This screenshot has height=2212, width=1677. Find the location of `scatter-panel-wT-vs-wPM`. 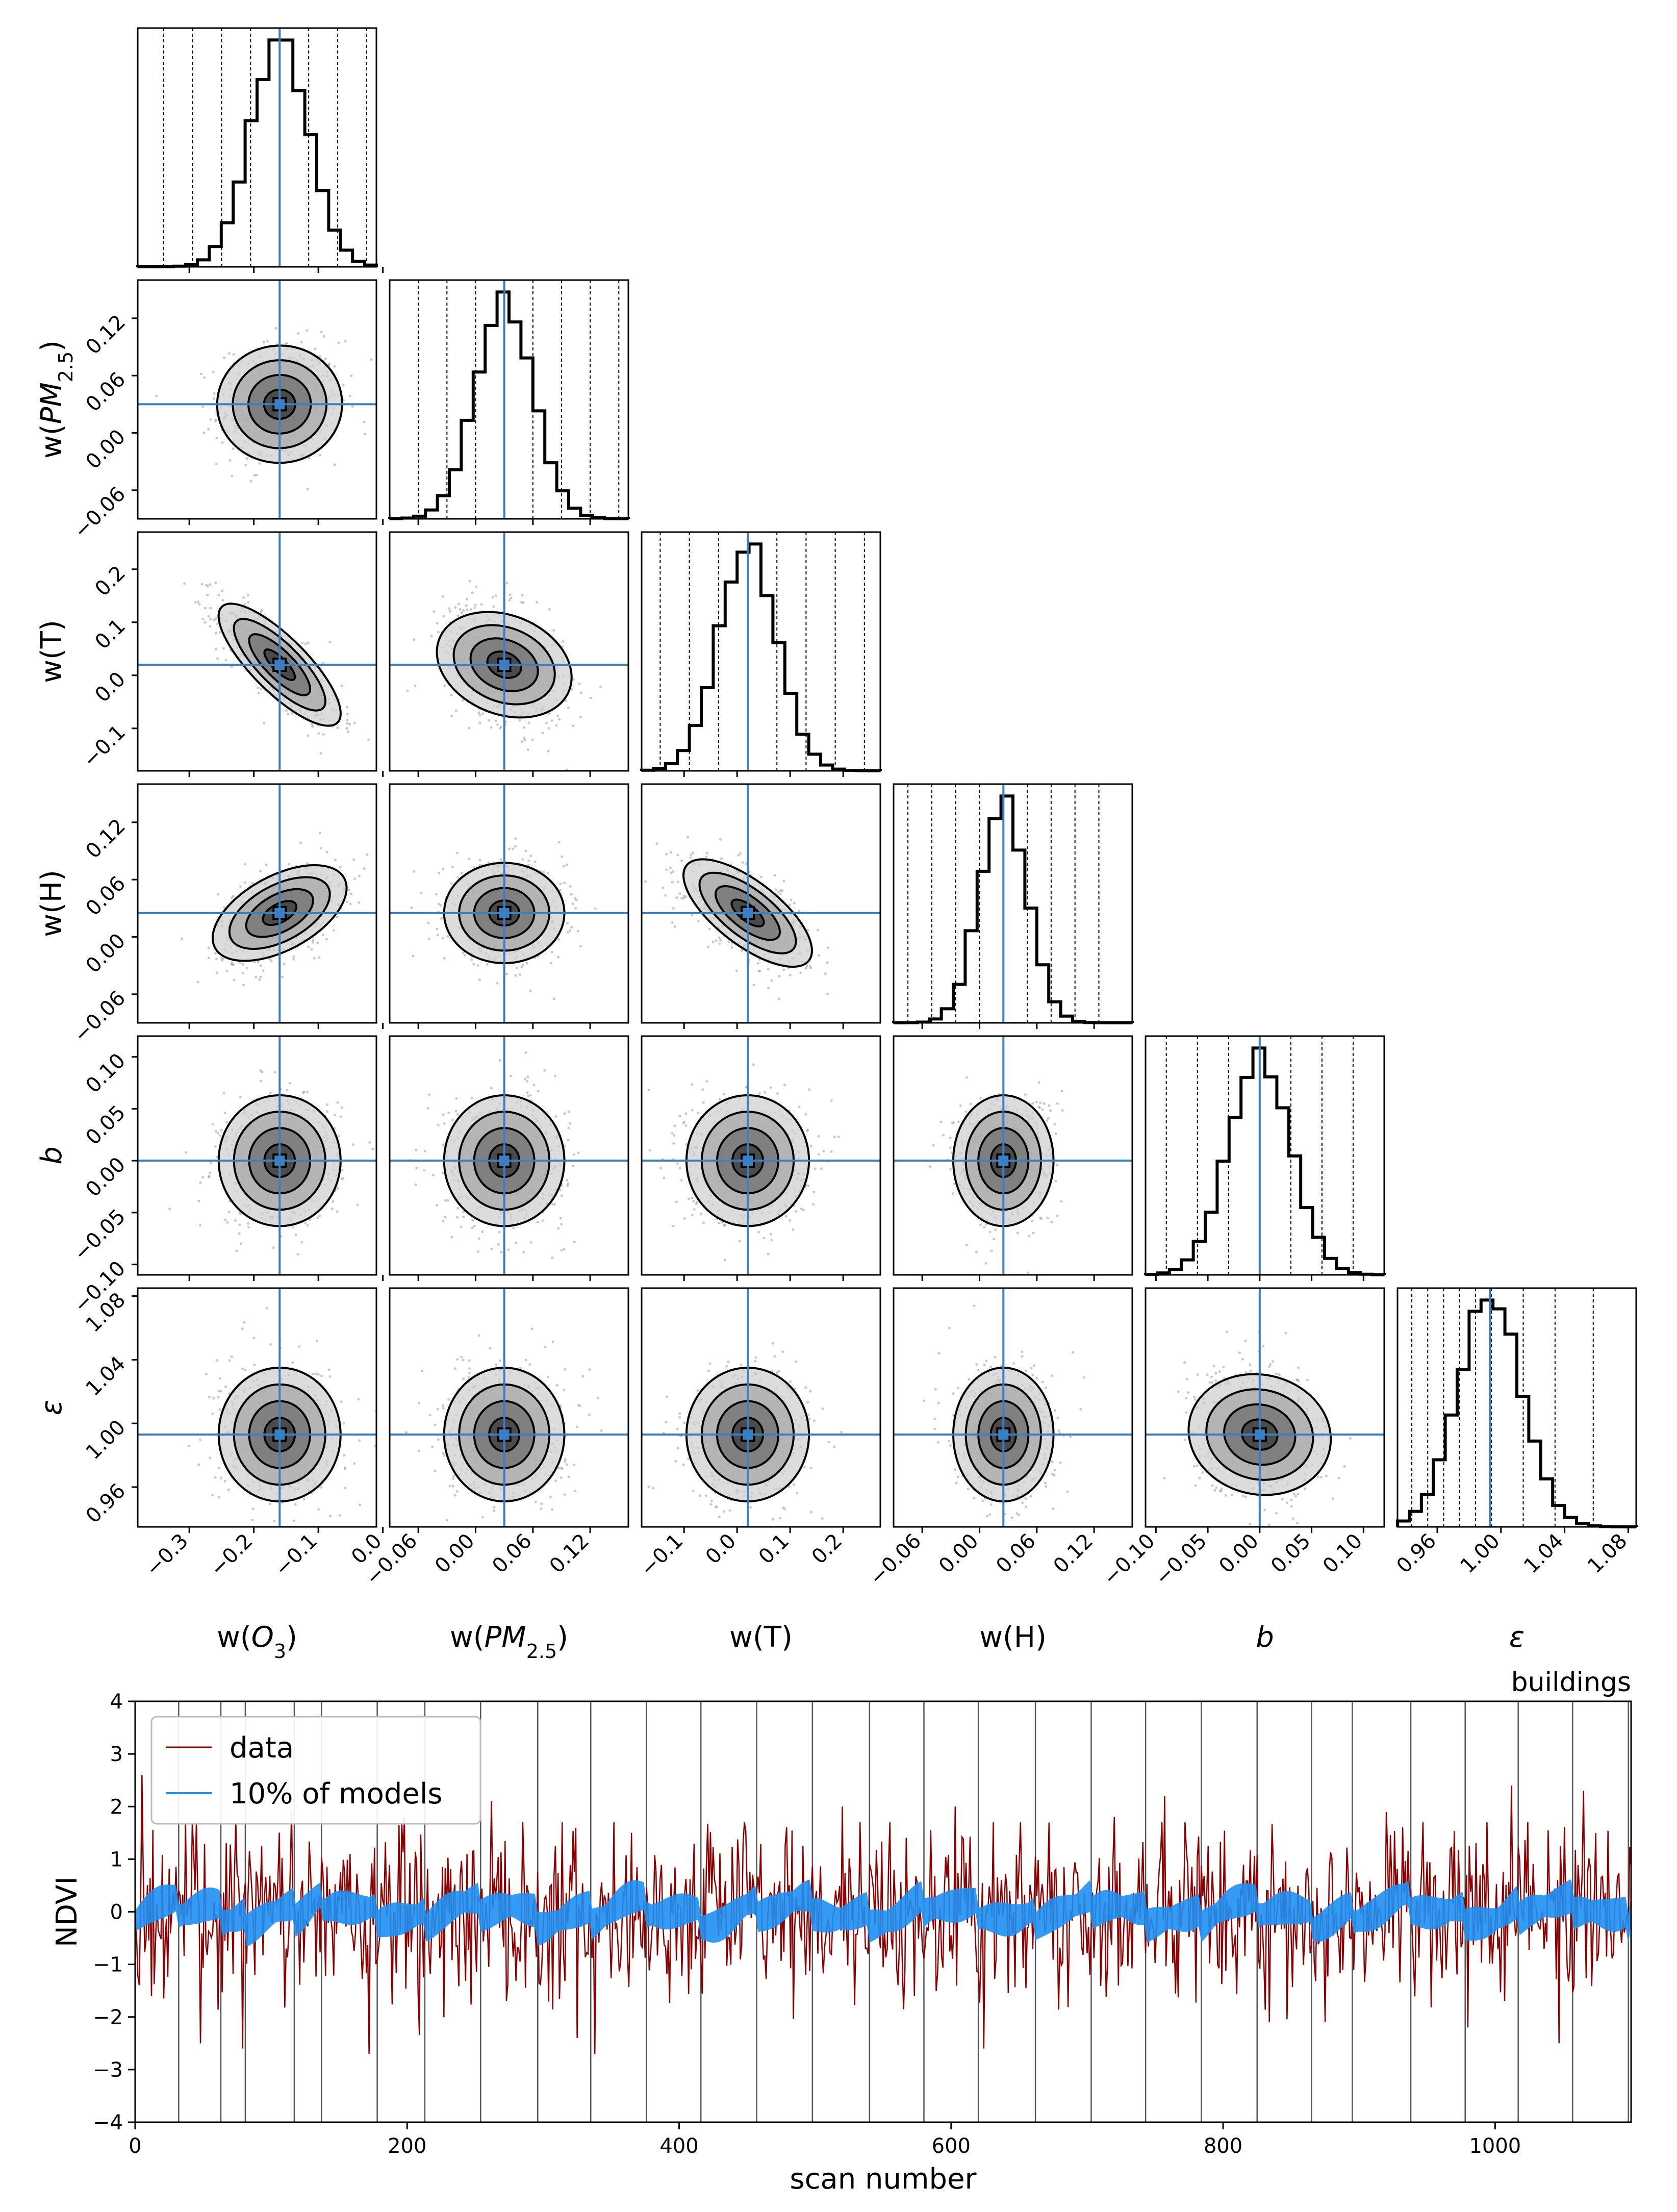

scatter-panel-wT-vs-wPM is located at coordinates (509, 654).